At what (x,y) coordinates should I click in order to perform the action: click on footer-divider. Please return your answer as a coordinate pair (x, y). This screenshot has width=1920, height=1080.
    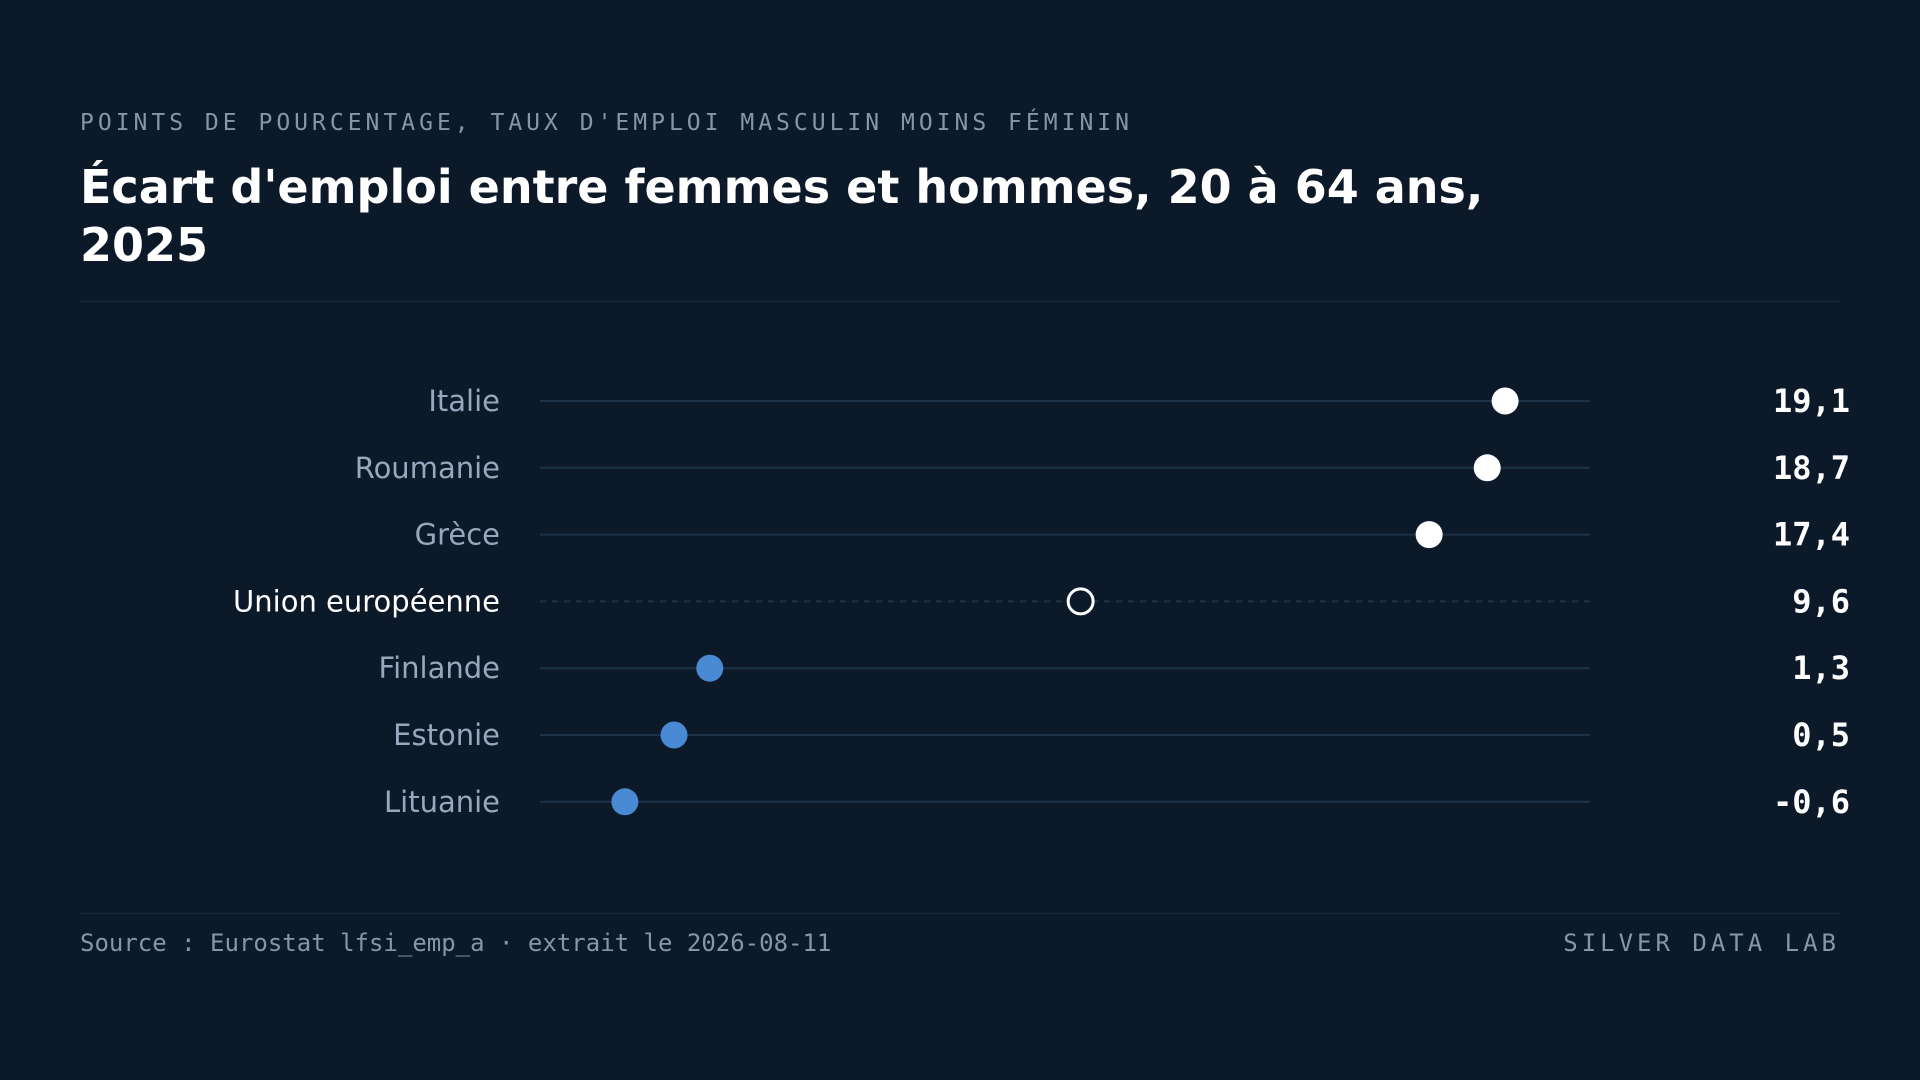
    Looking at the image, I should click on (960, 913).